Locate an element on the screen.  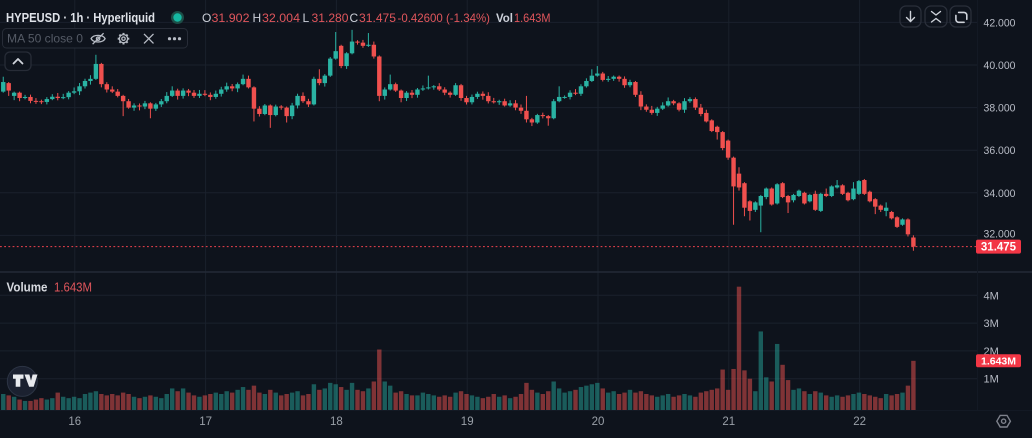
svg-text: 42.000 is located at coordinates (1000, 23).